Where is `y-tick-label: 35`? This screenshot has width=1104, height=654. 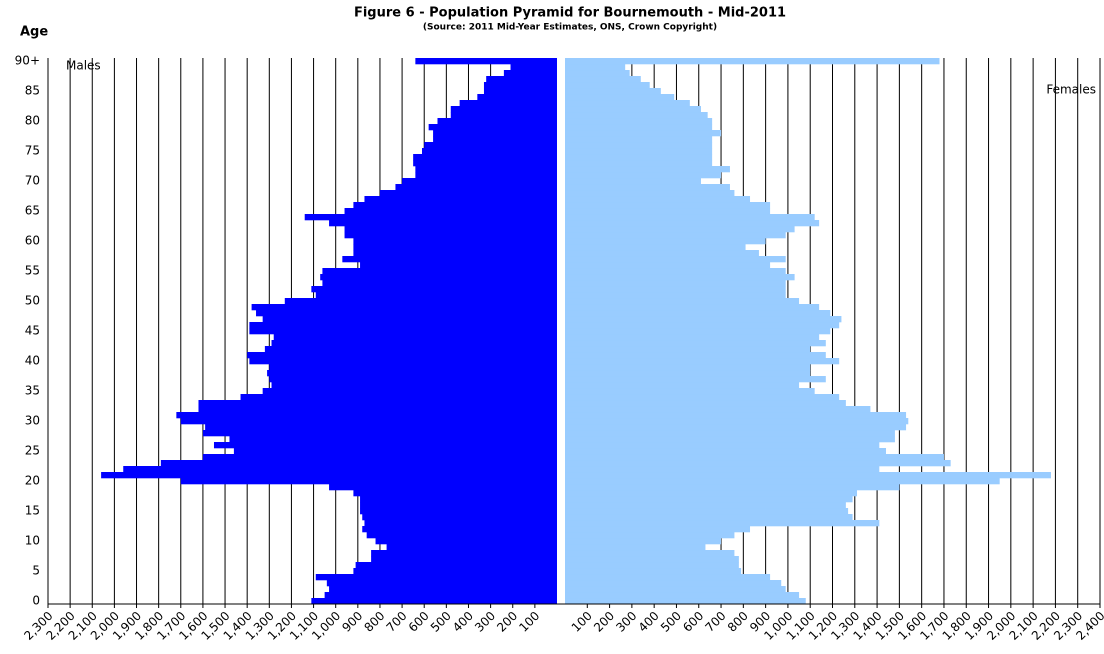 y-tick-label: 35 is located at coordinates (32, 391).